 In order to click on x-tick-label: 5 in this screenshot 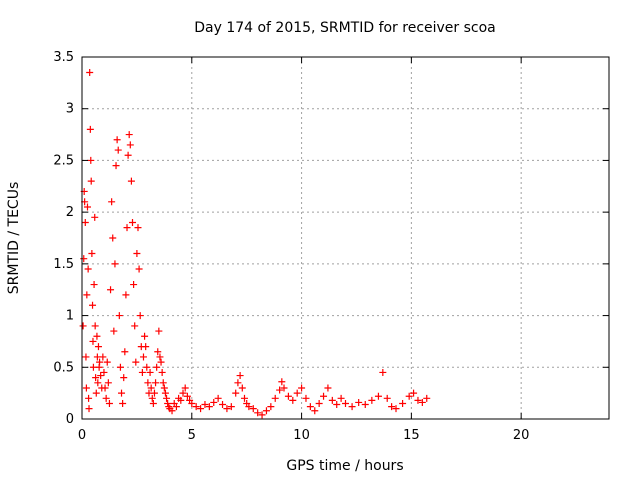, I will do `click(192, 435)`.